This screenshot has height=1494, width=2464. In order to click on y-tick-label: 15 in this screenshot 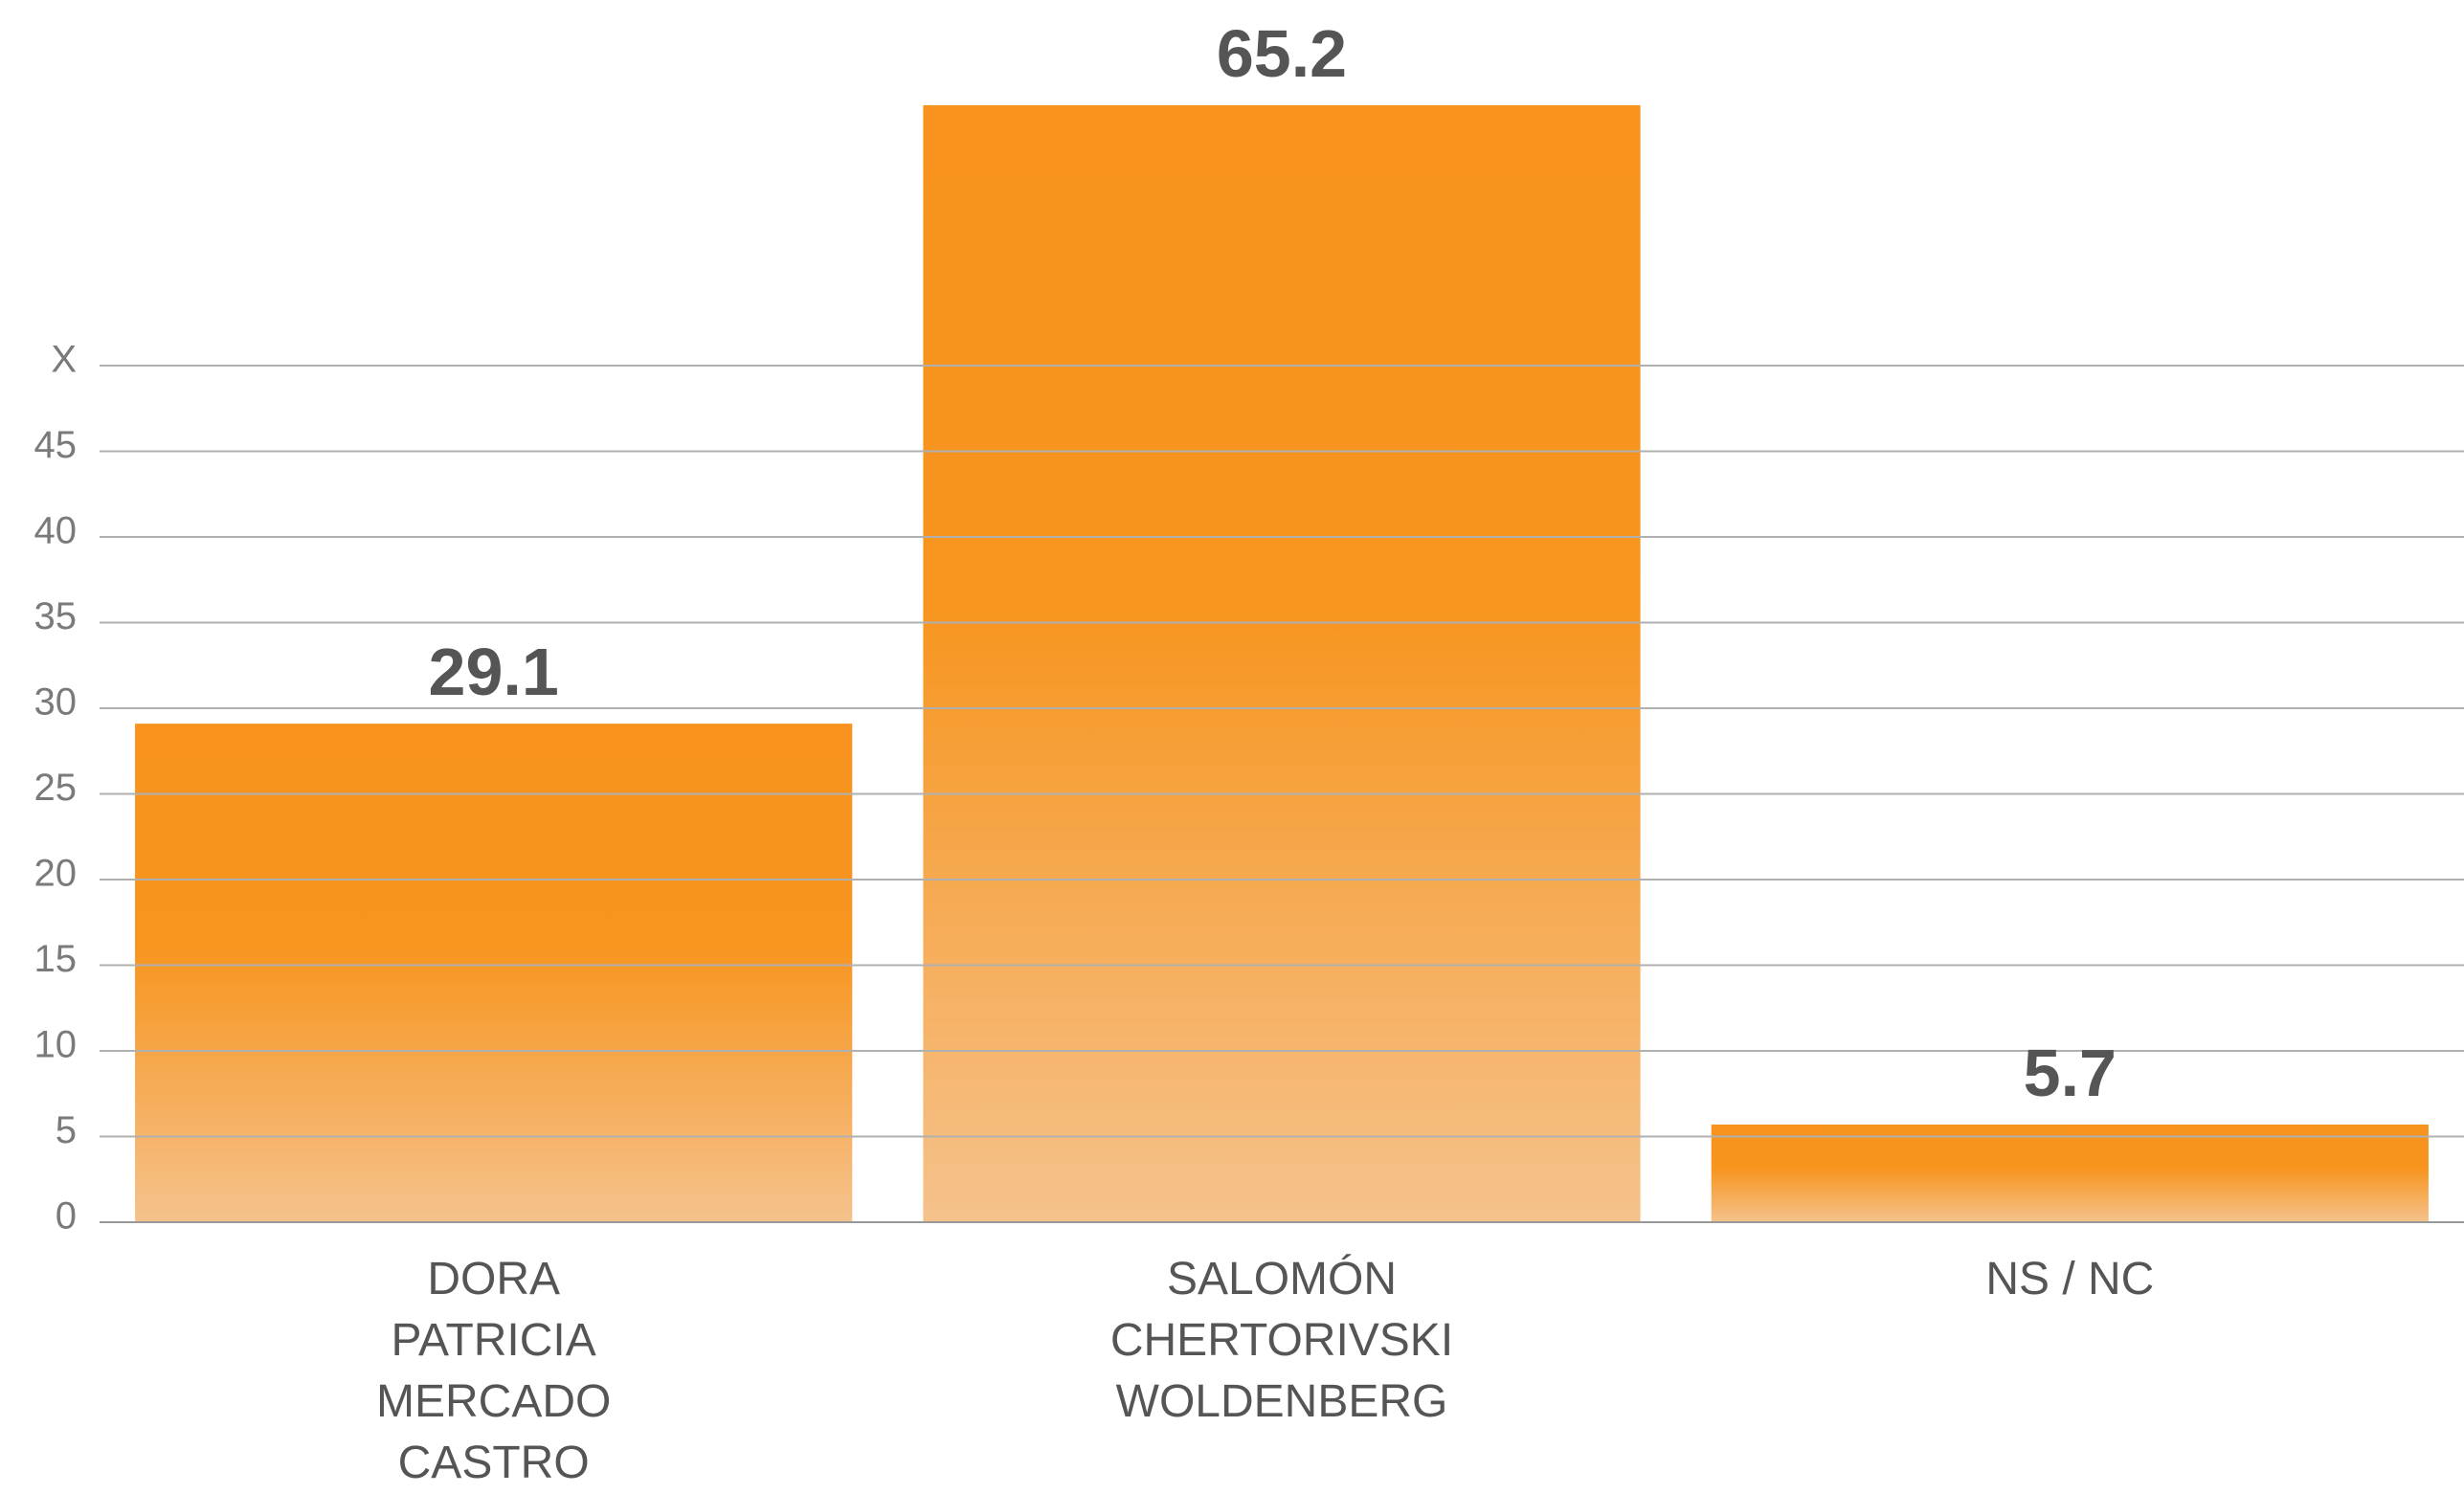, I will do `click(56, 959)`.